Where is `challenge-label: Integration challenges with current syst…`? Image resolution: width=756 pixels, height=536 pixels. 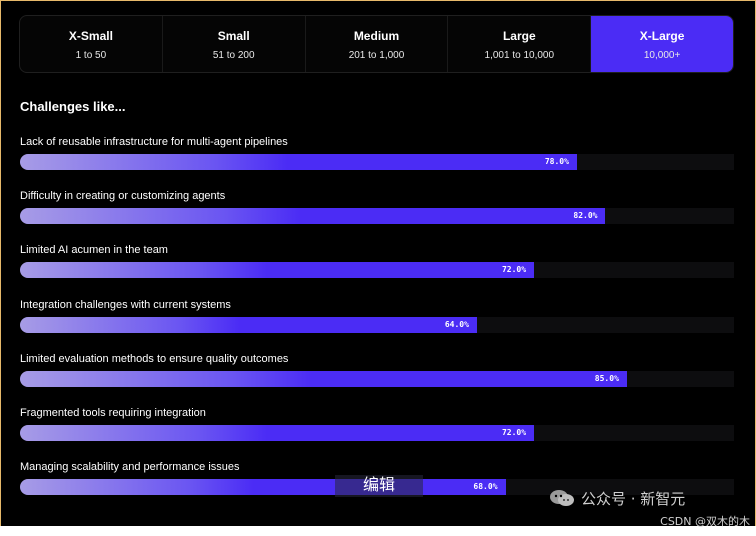 challenge-label: Integration challenges with current syst… is located at coordinates (125, 304).